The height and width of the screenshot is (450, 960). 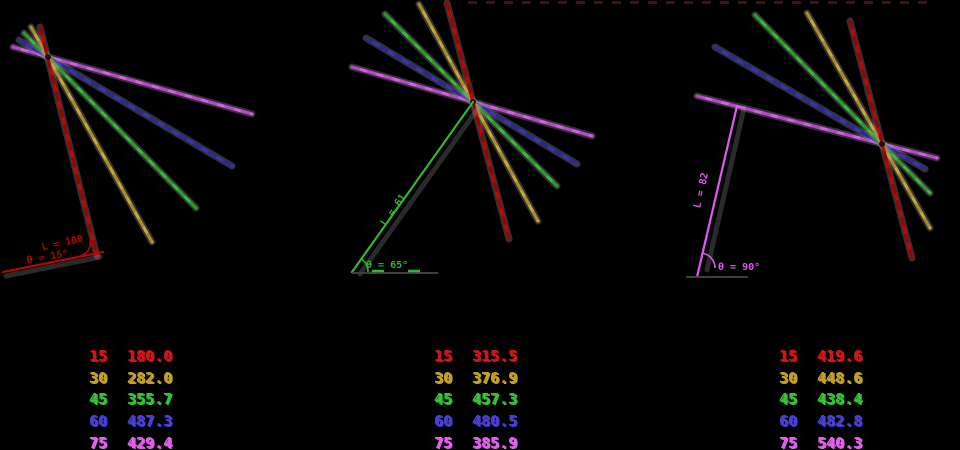 I want to click on legend-row: 75 429.4, so click(x=150, y=441).